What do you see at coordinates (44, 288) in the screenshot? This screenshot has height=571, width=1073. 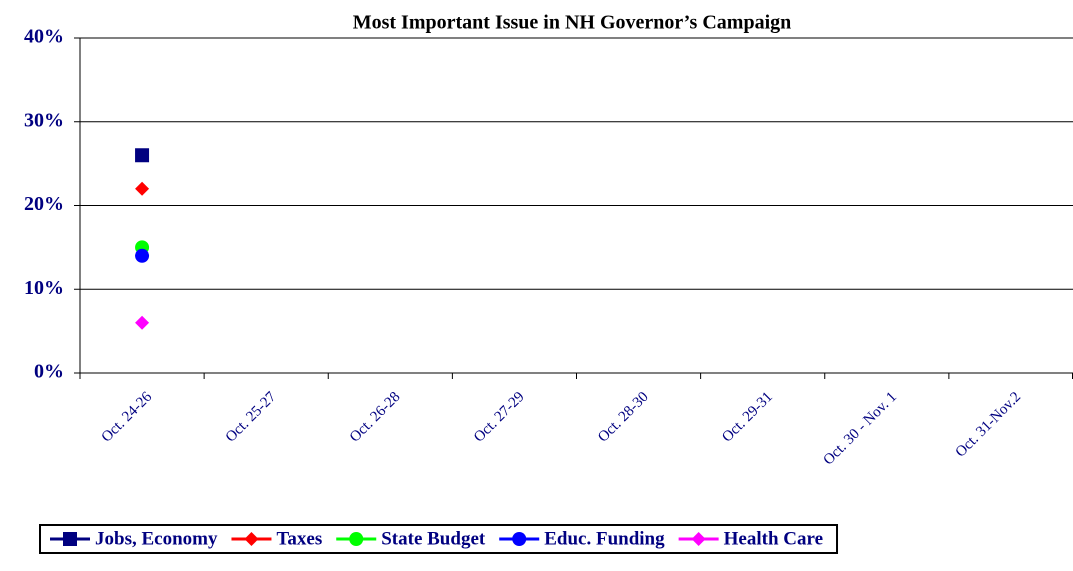 I see `y-tick-label: 10%` at bounding box center [44, 288].